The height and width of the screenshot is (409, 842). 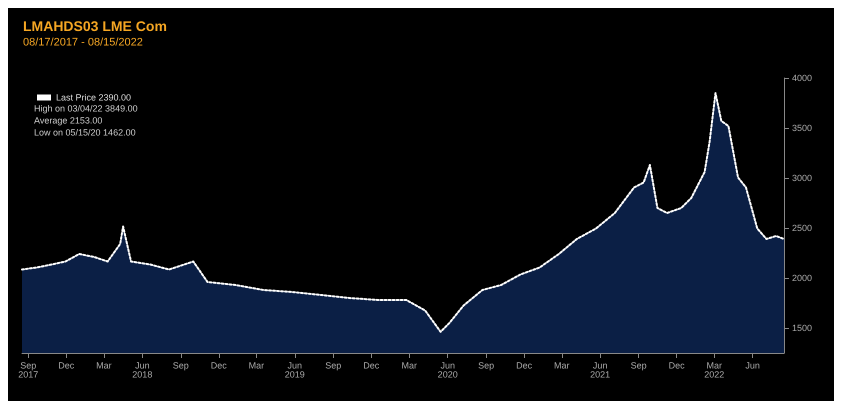 I want to click on y-tick-label: 2500, so click(x=802, y=228).